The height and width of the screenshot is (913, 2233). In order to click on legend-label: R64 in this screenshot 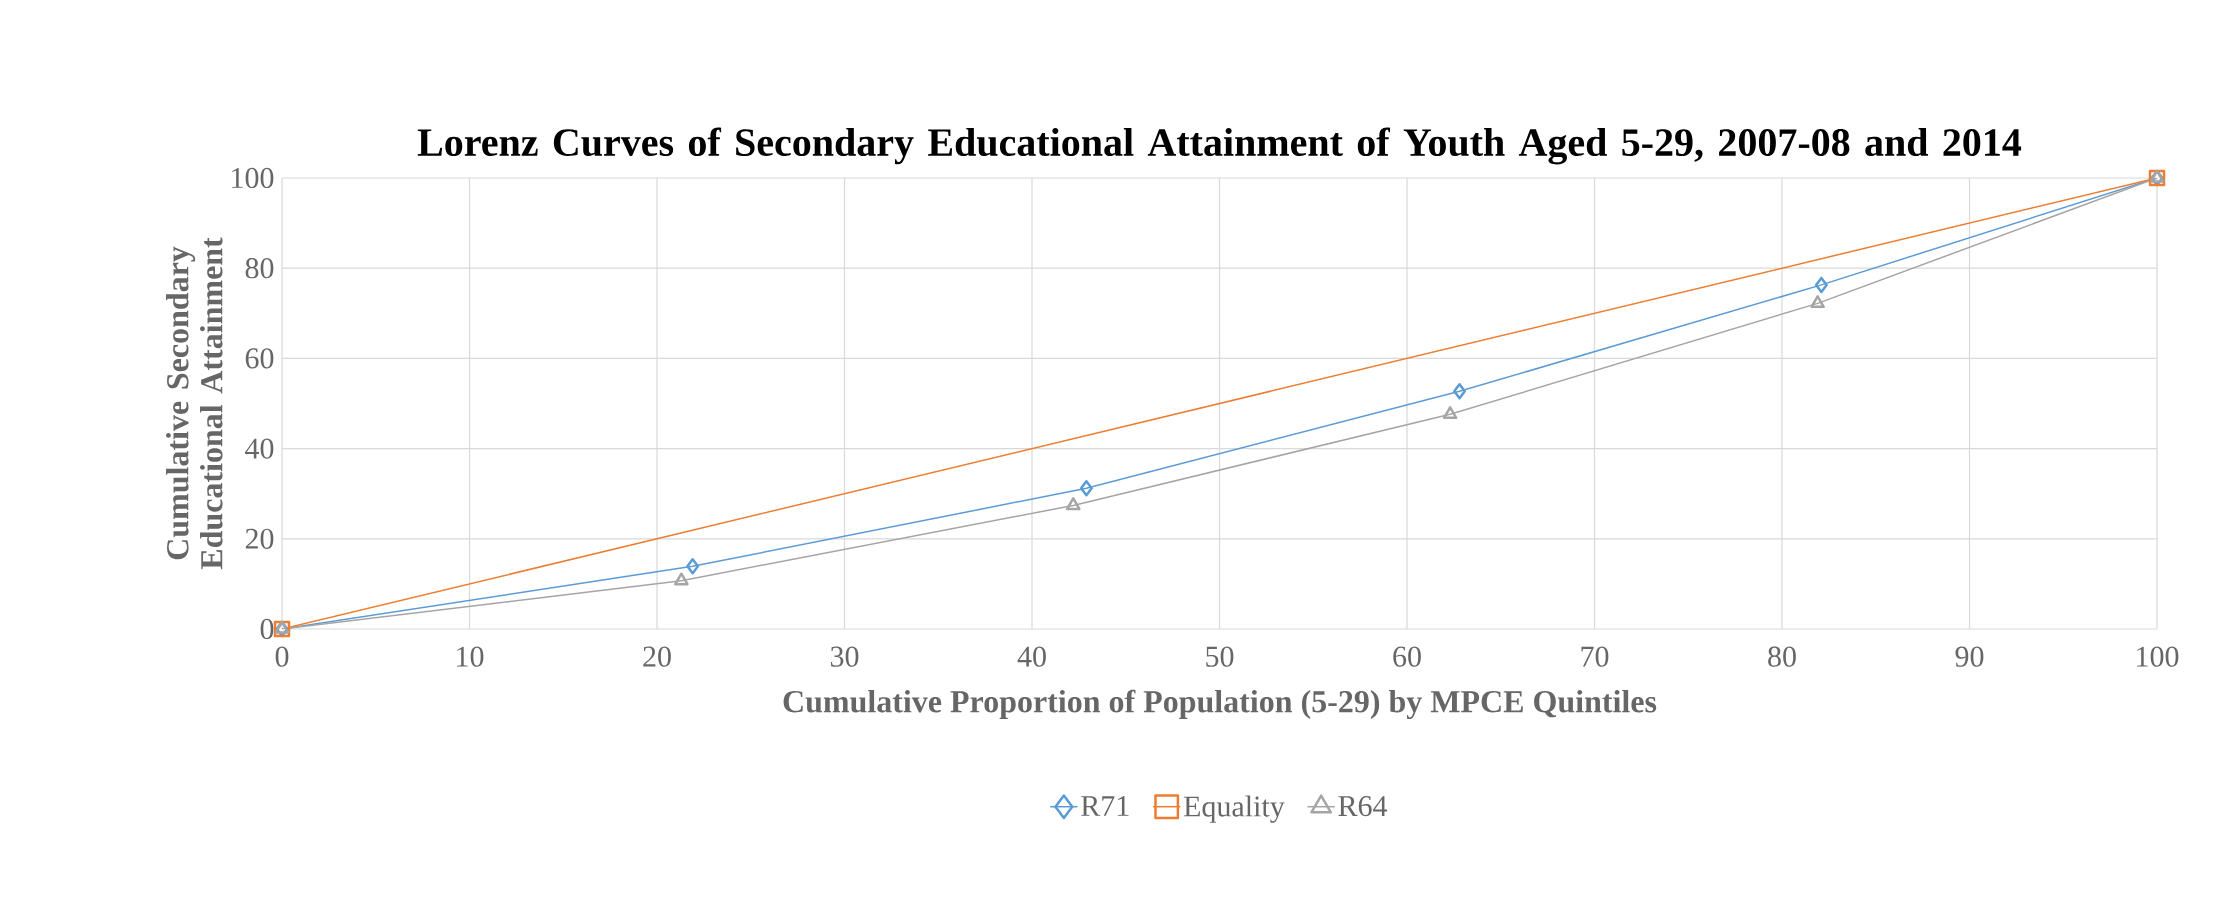, I will do `click(1363, 806)`.